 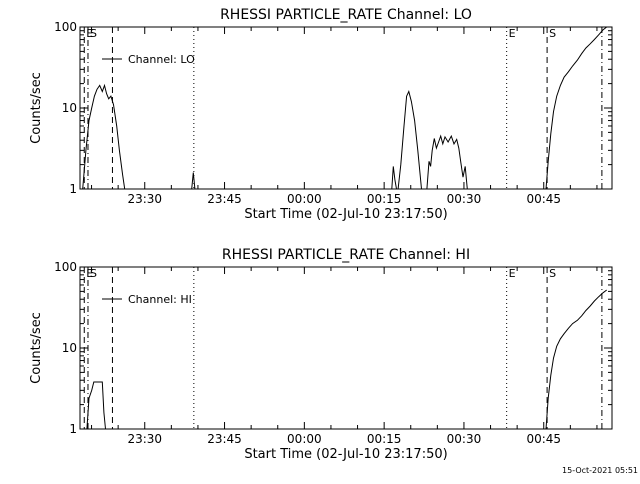 What do you see at coordinates (160, 299) in the screenshot?
I see `legend-label: Channel: HI` at bounding box center [160, 299].